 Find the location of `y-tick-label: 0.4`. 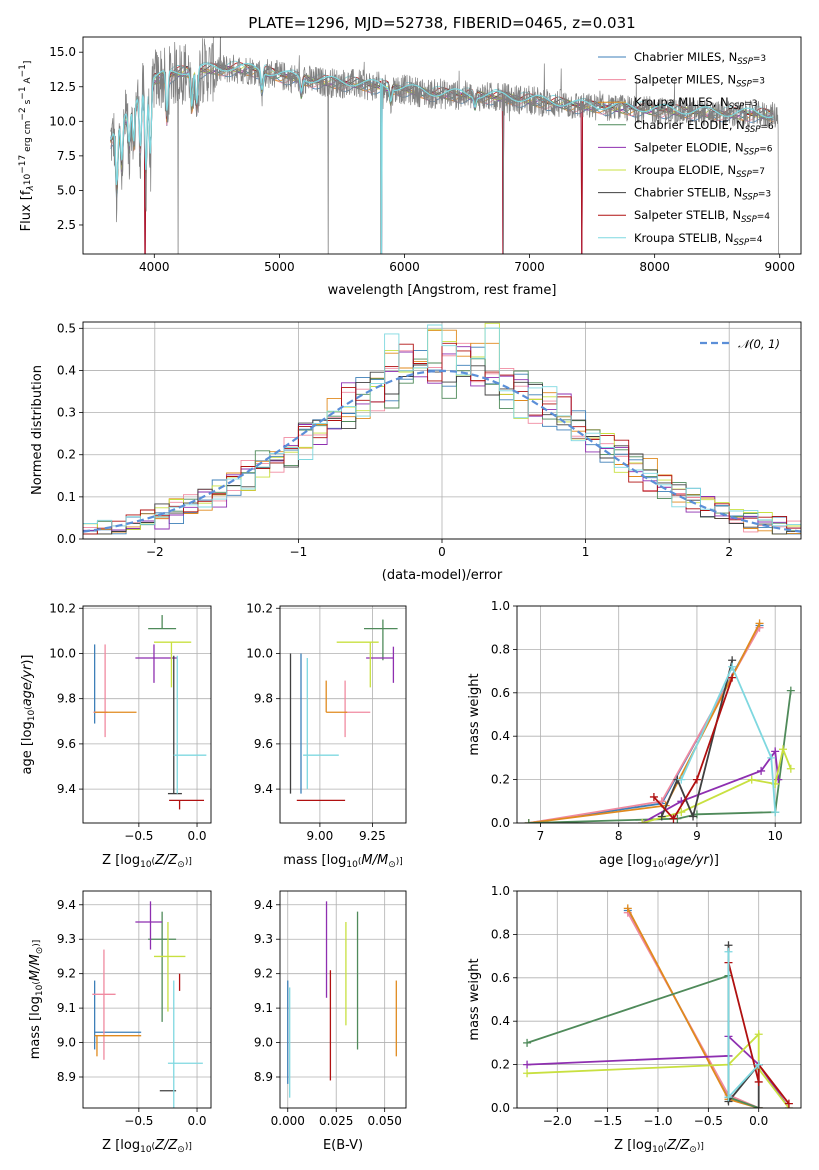

y-tick-label: 0.4 is located at coordinates (66, 370).